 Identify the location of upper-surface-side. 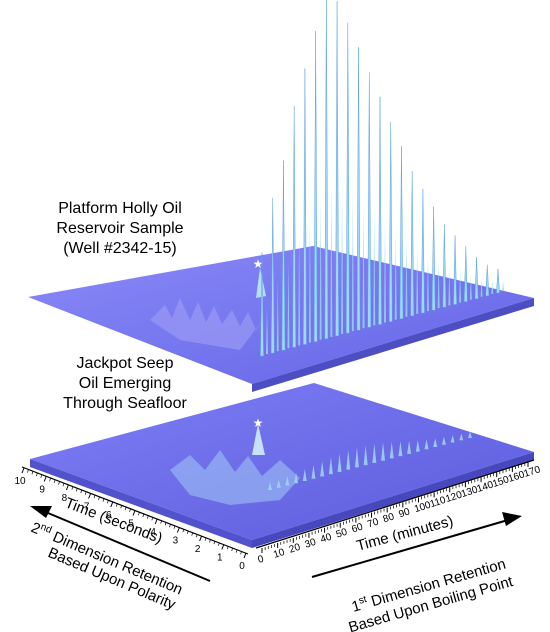
(393, 345).